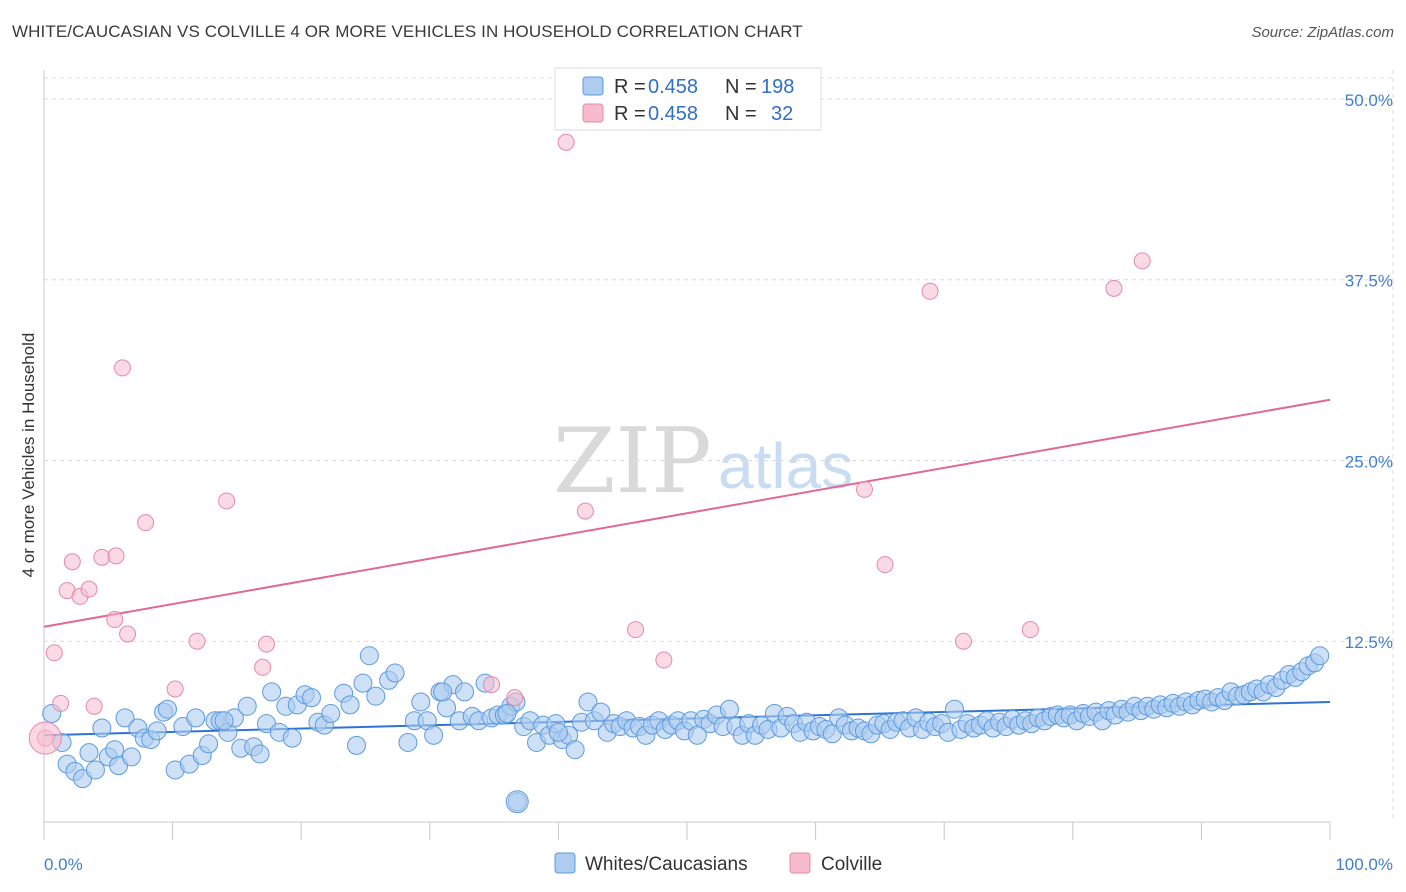 Image resolution: width=1406 pixels, height=892 pixels. What do you see at coordinates (517, 802) in the screenshot?
I see `whites-point-large` at bounding box center [517, 802].